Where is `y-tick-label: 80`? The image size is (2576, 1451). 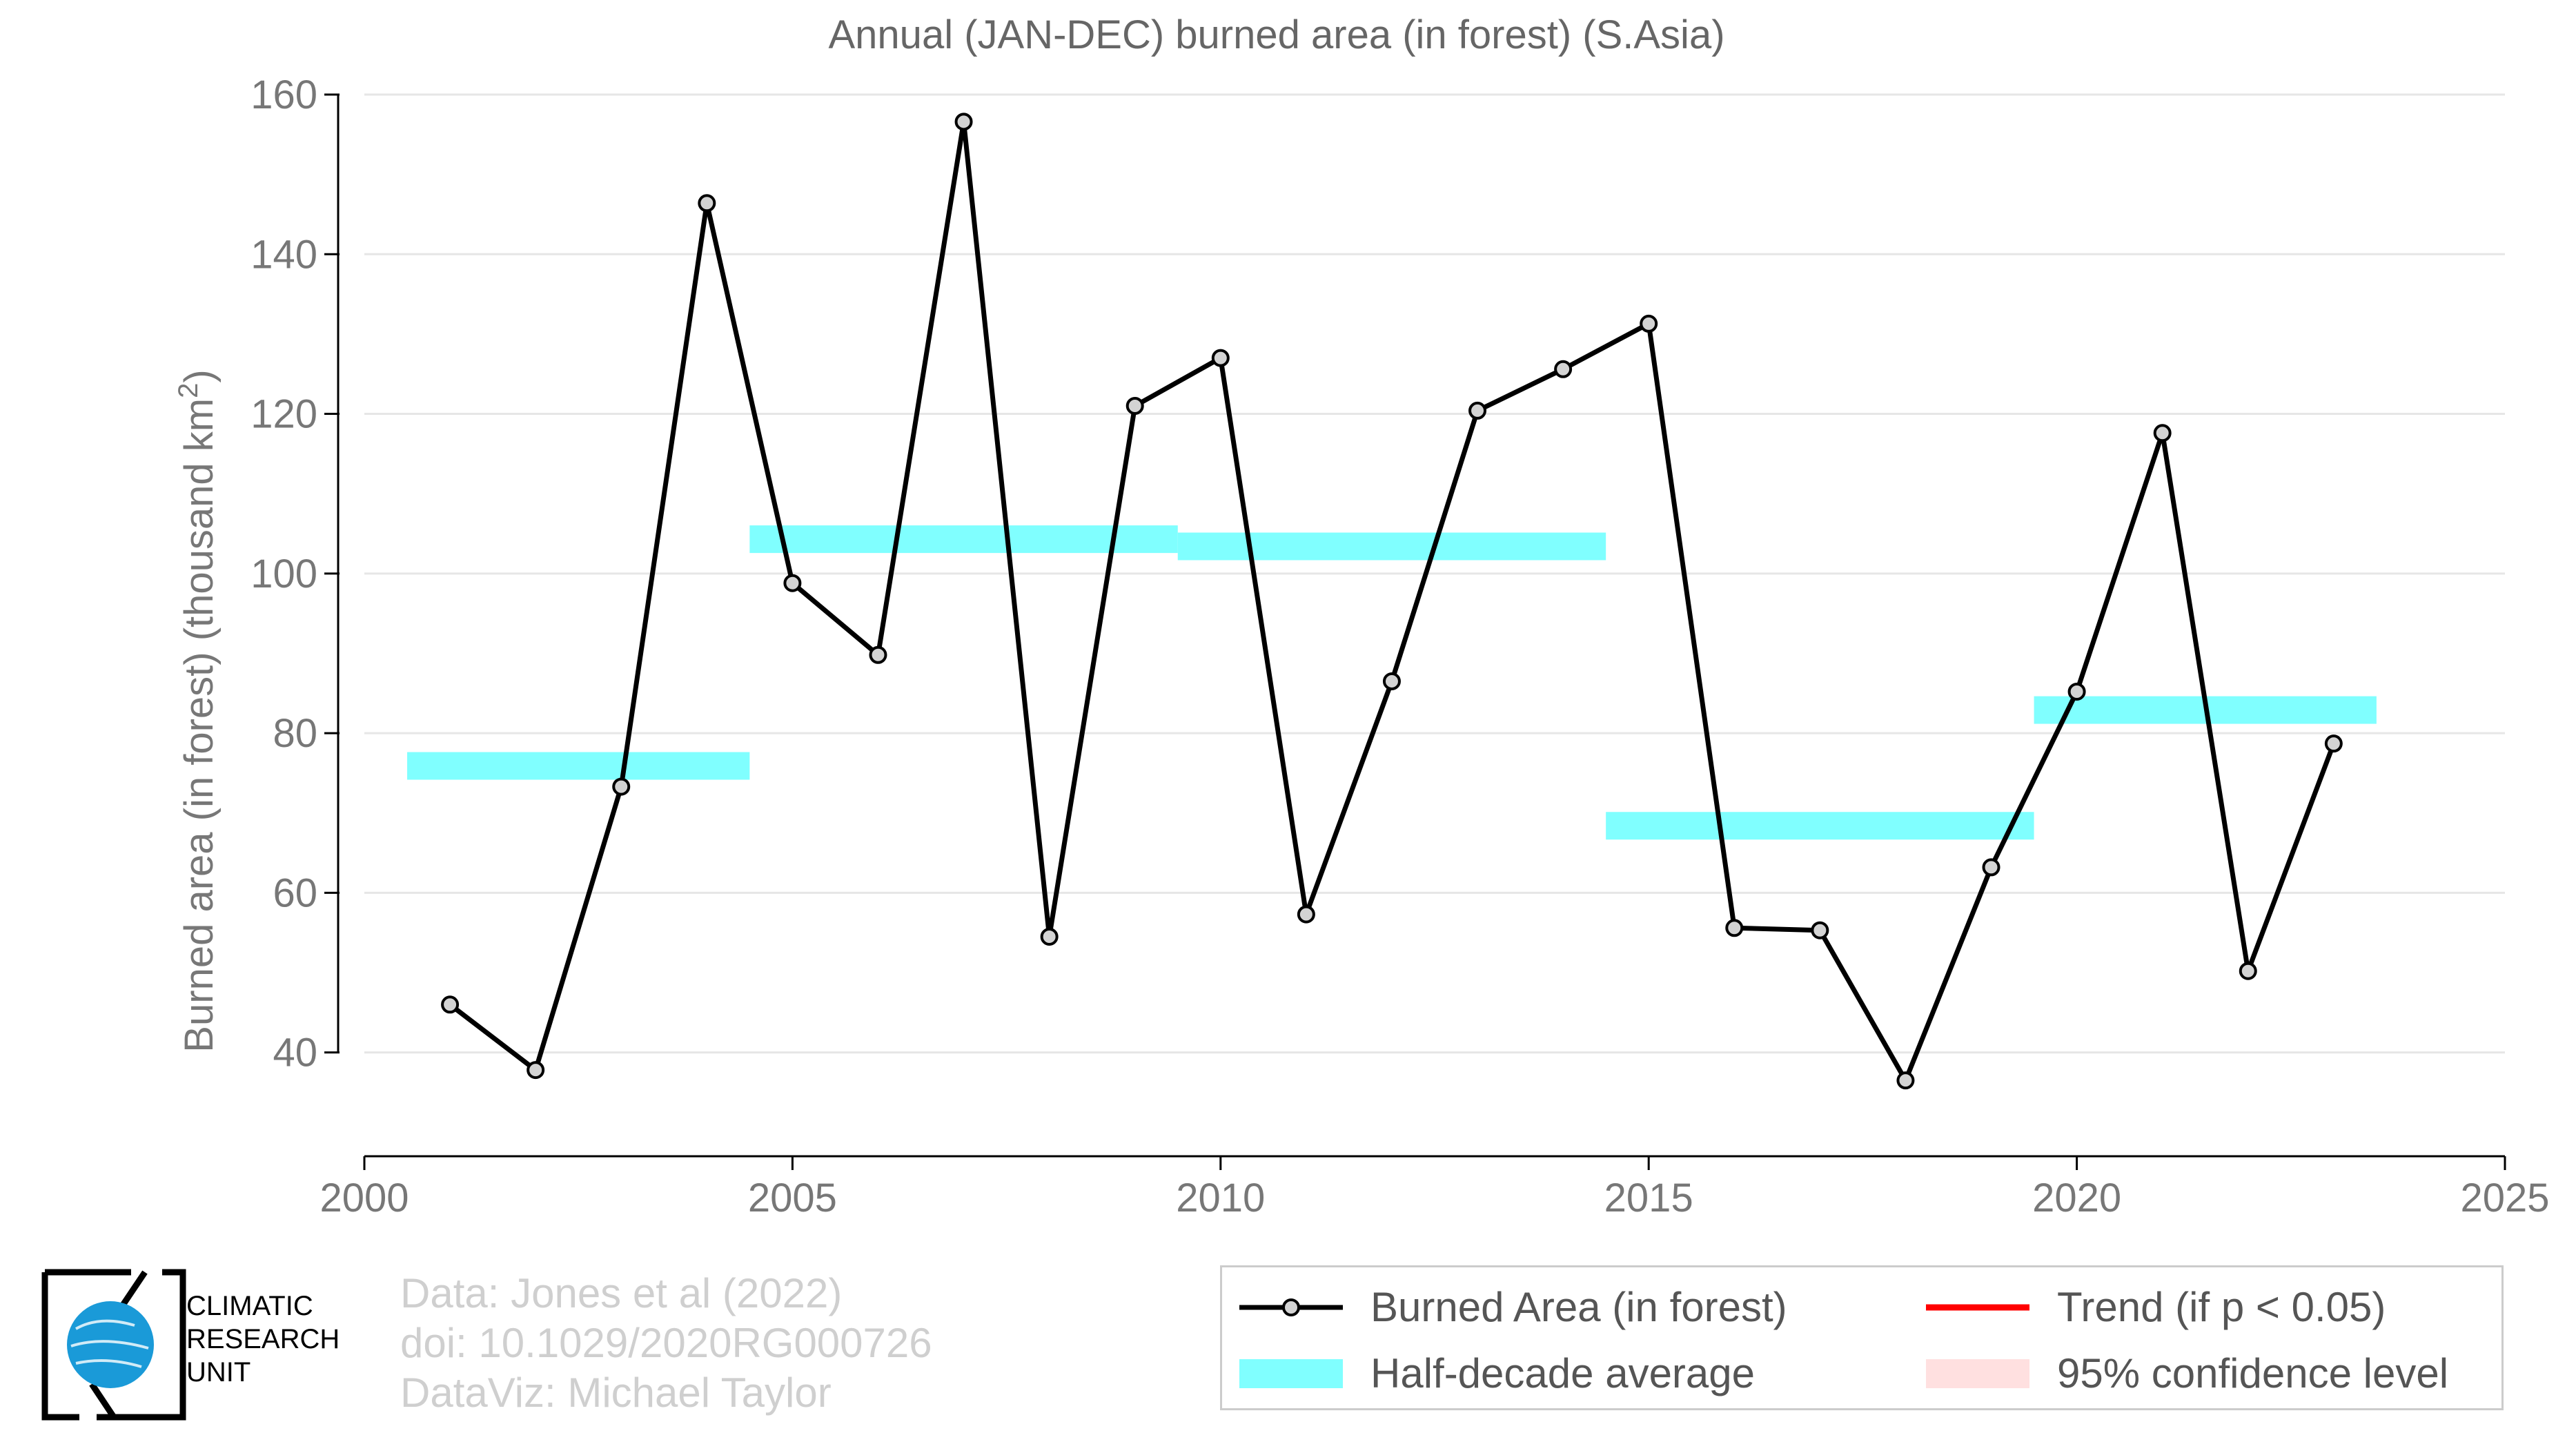 y-tick-label: 80 is located at coordinates (295, 733).